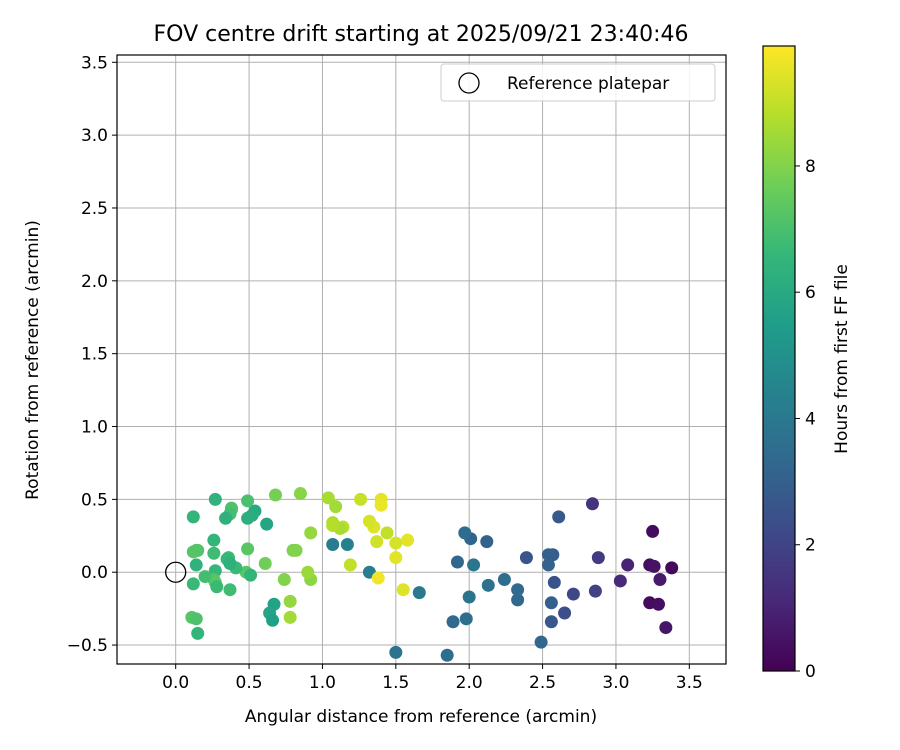 The height and width of the screenshot is (750, 900). What do you see at coordinates (810, 293) in the screenshot?
I see `colorbar-tick-label: 6` at bounding box center [810, 293].